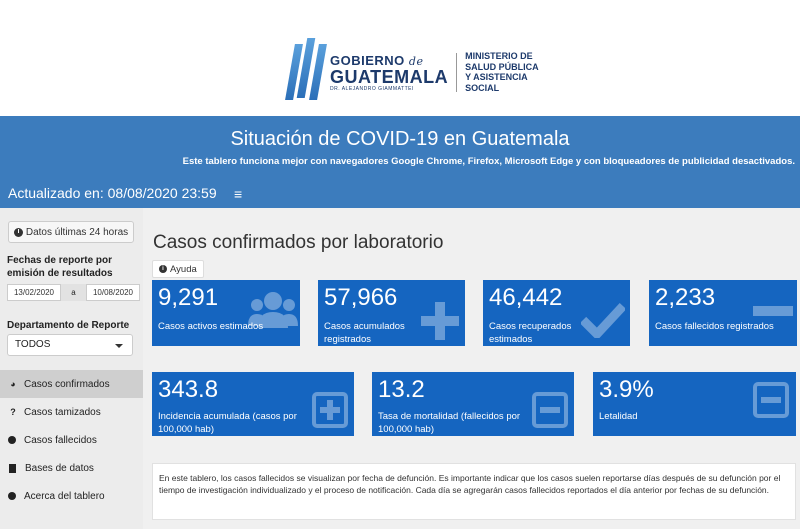 The image size is (800, 529). Describe the element at coordinates (530, 333) in the screenshot. I see `card-label: Casos recuperados estimados` at that location.